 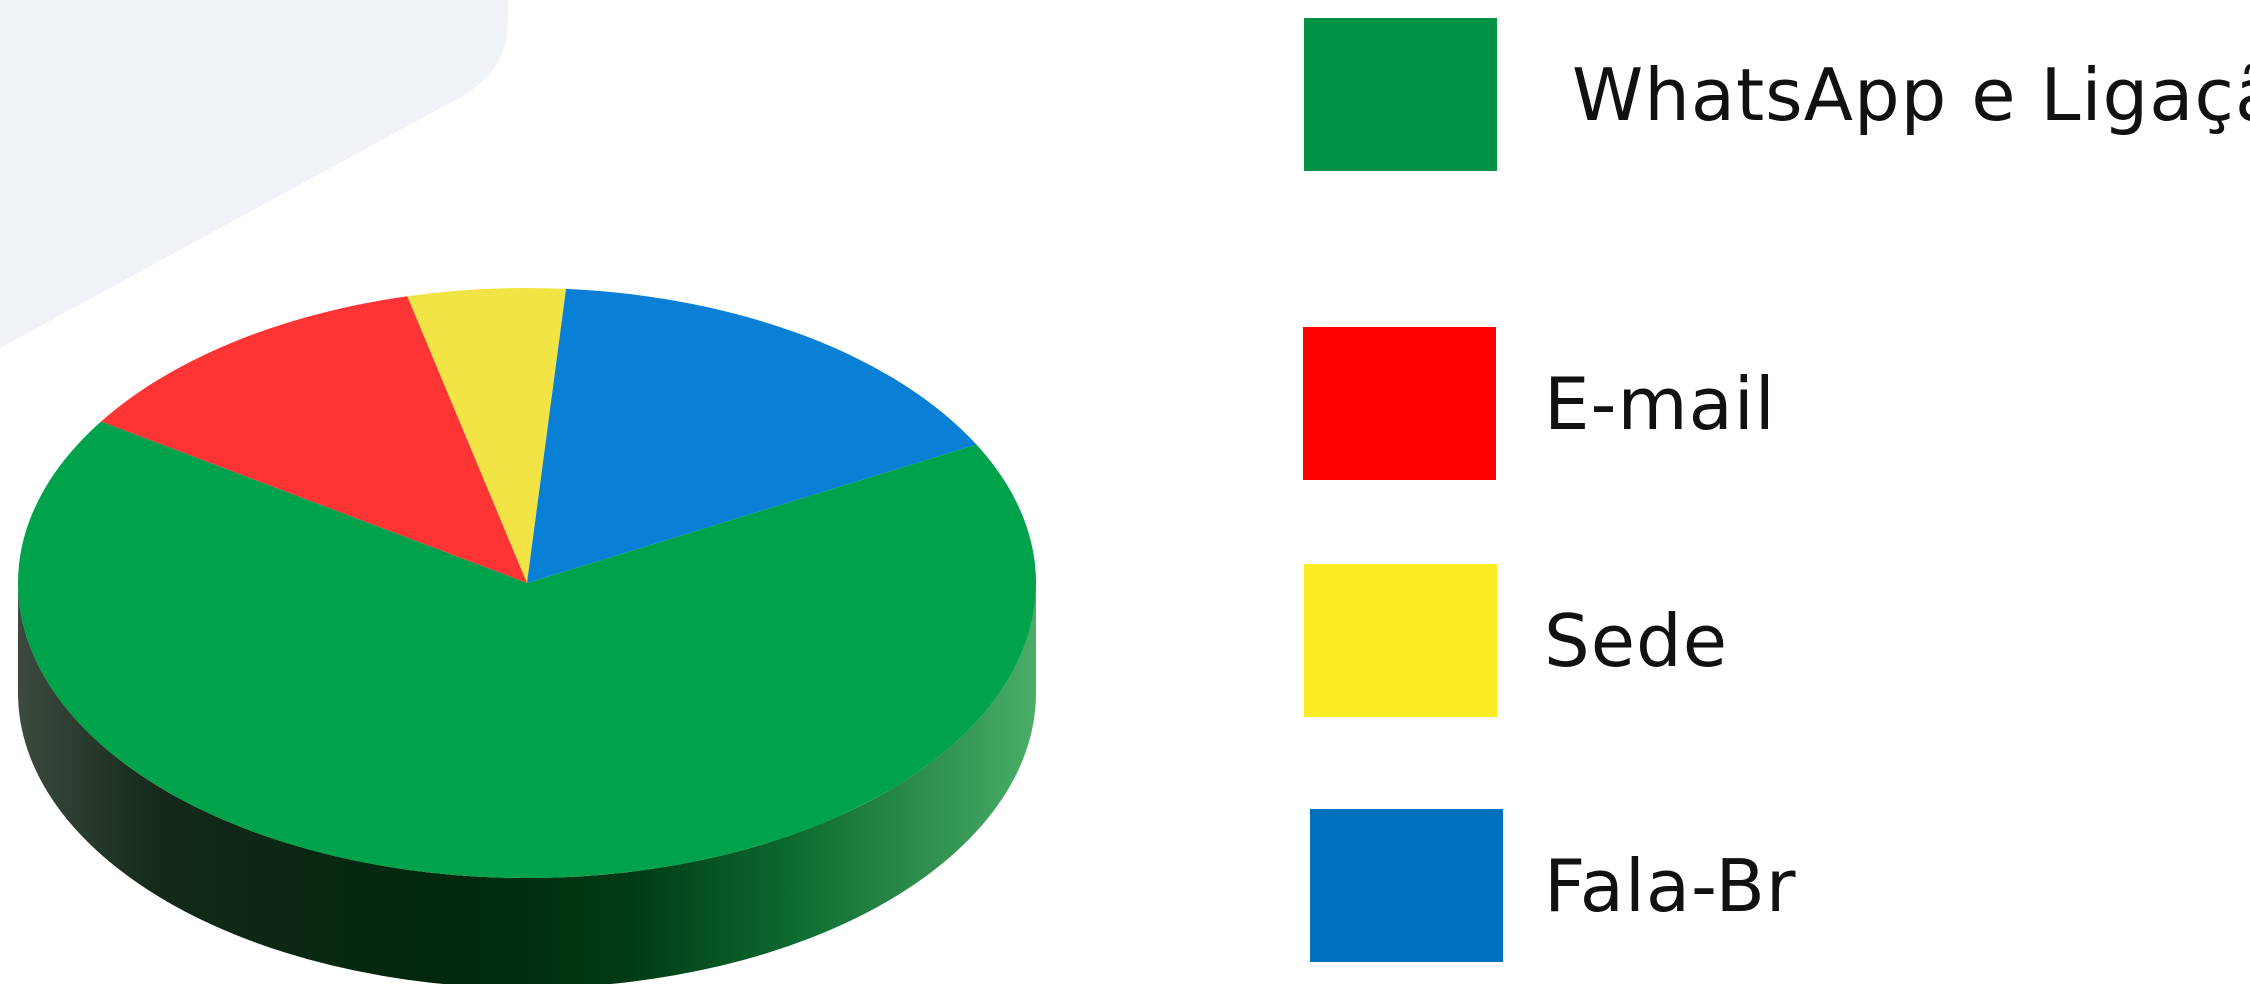 I want to click on pie-slice-e-mail, so click(x=314, y=439).